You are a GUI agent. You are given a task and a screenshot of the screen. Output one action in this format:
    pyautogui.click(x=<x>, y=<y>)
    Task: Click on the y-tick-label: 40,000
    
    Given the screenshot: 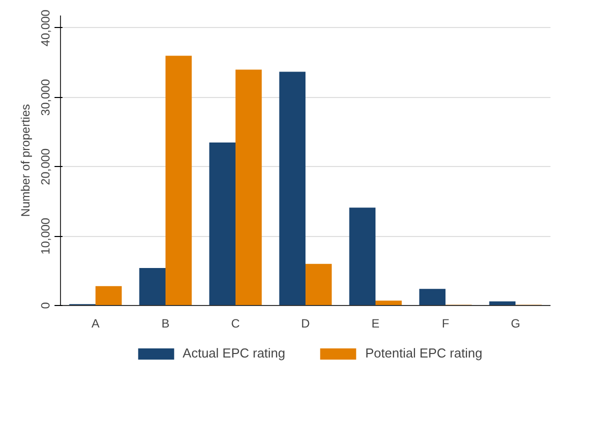 What is the action you would take?
    pyautogui.click(x=45, y=27)
    